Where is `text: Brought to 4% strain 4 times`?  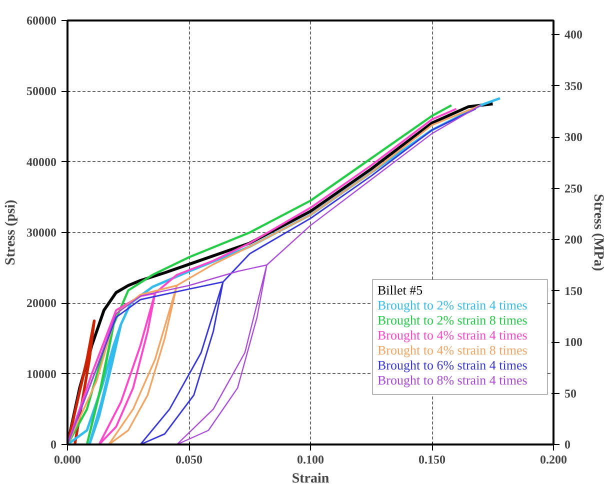 text: Brought to 4% strain 4 times is located at coordinates (453, 335).